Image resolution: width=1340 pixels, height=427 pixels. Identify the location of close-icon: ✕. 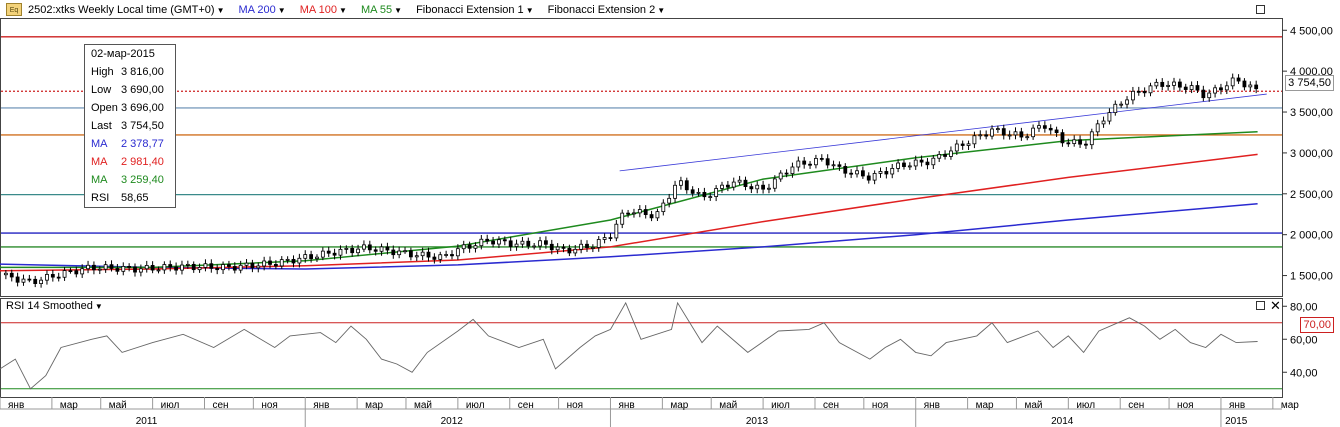
(1275, 305).